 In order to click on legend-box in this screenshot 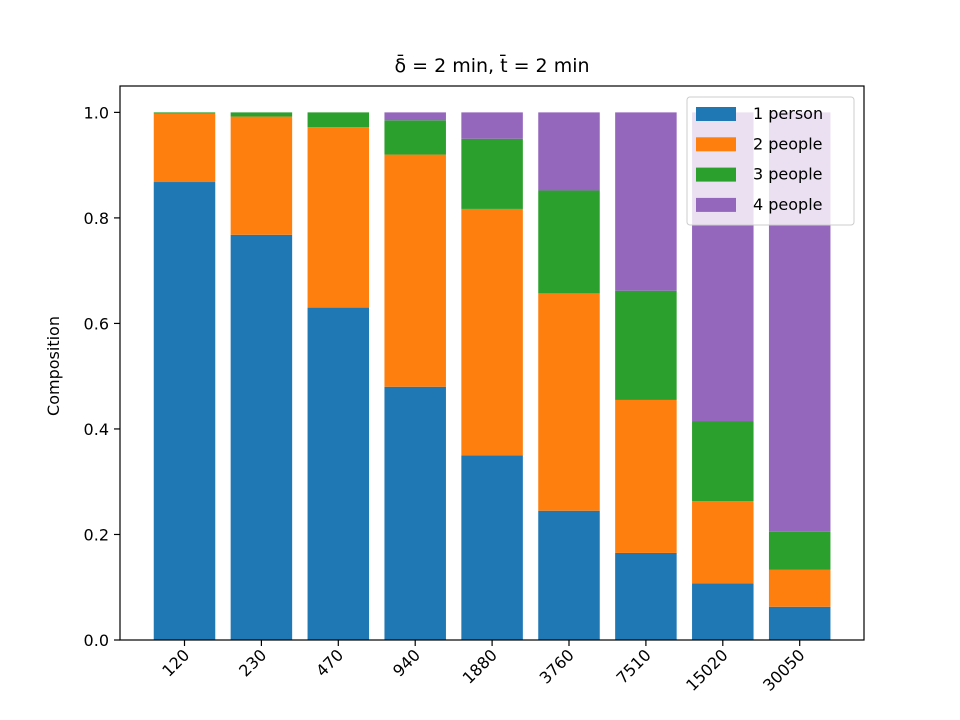, I will do `click(770, 161)`.